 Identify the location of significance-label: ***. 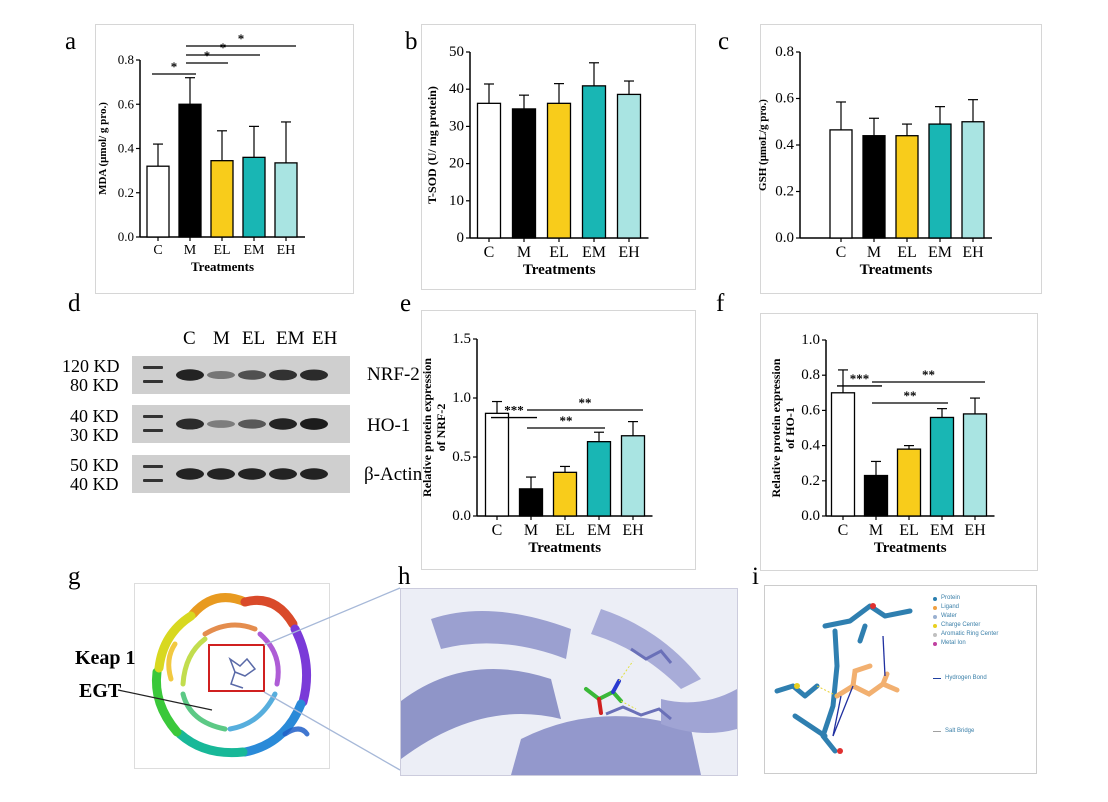
(514, 410).